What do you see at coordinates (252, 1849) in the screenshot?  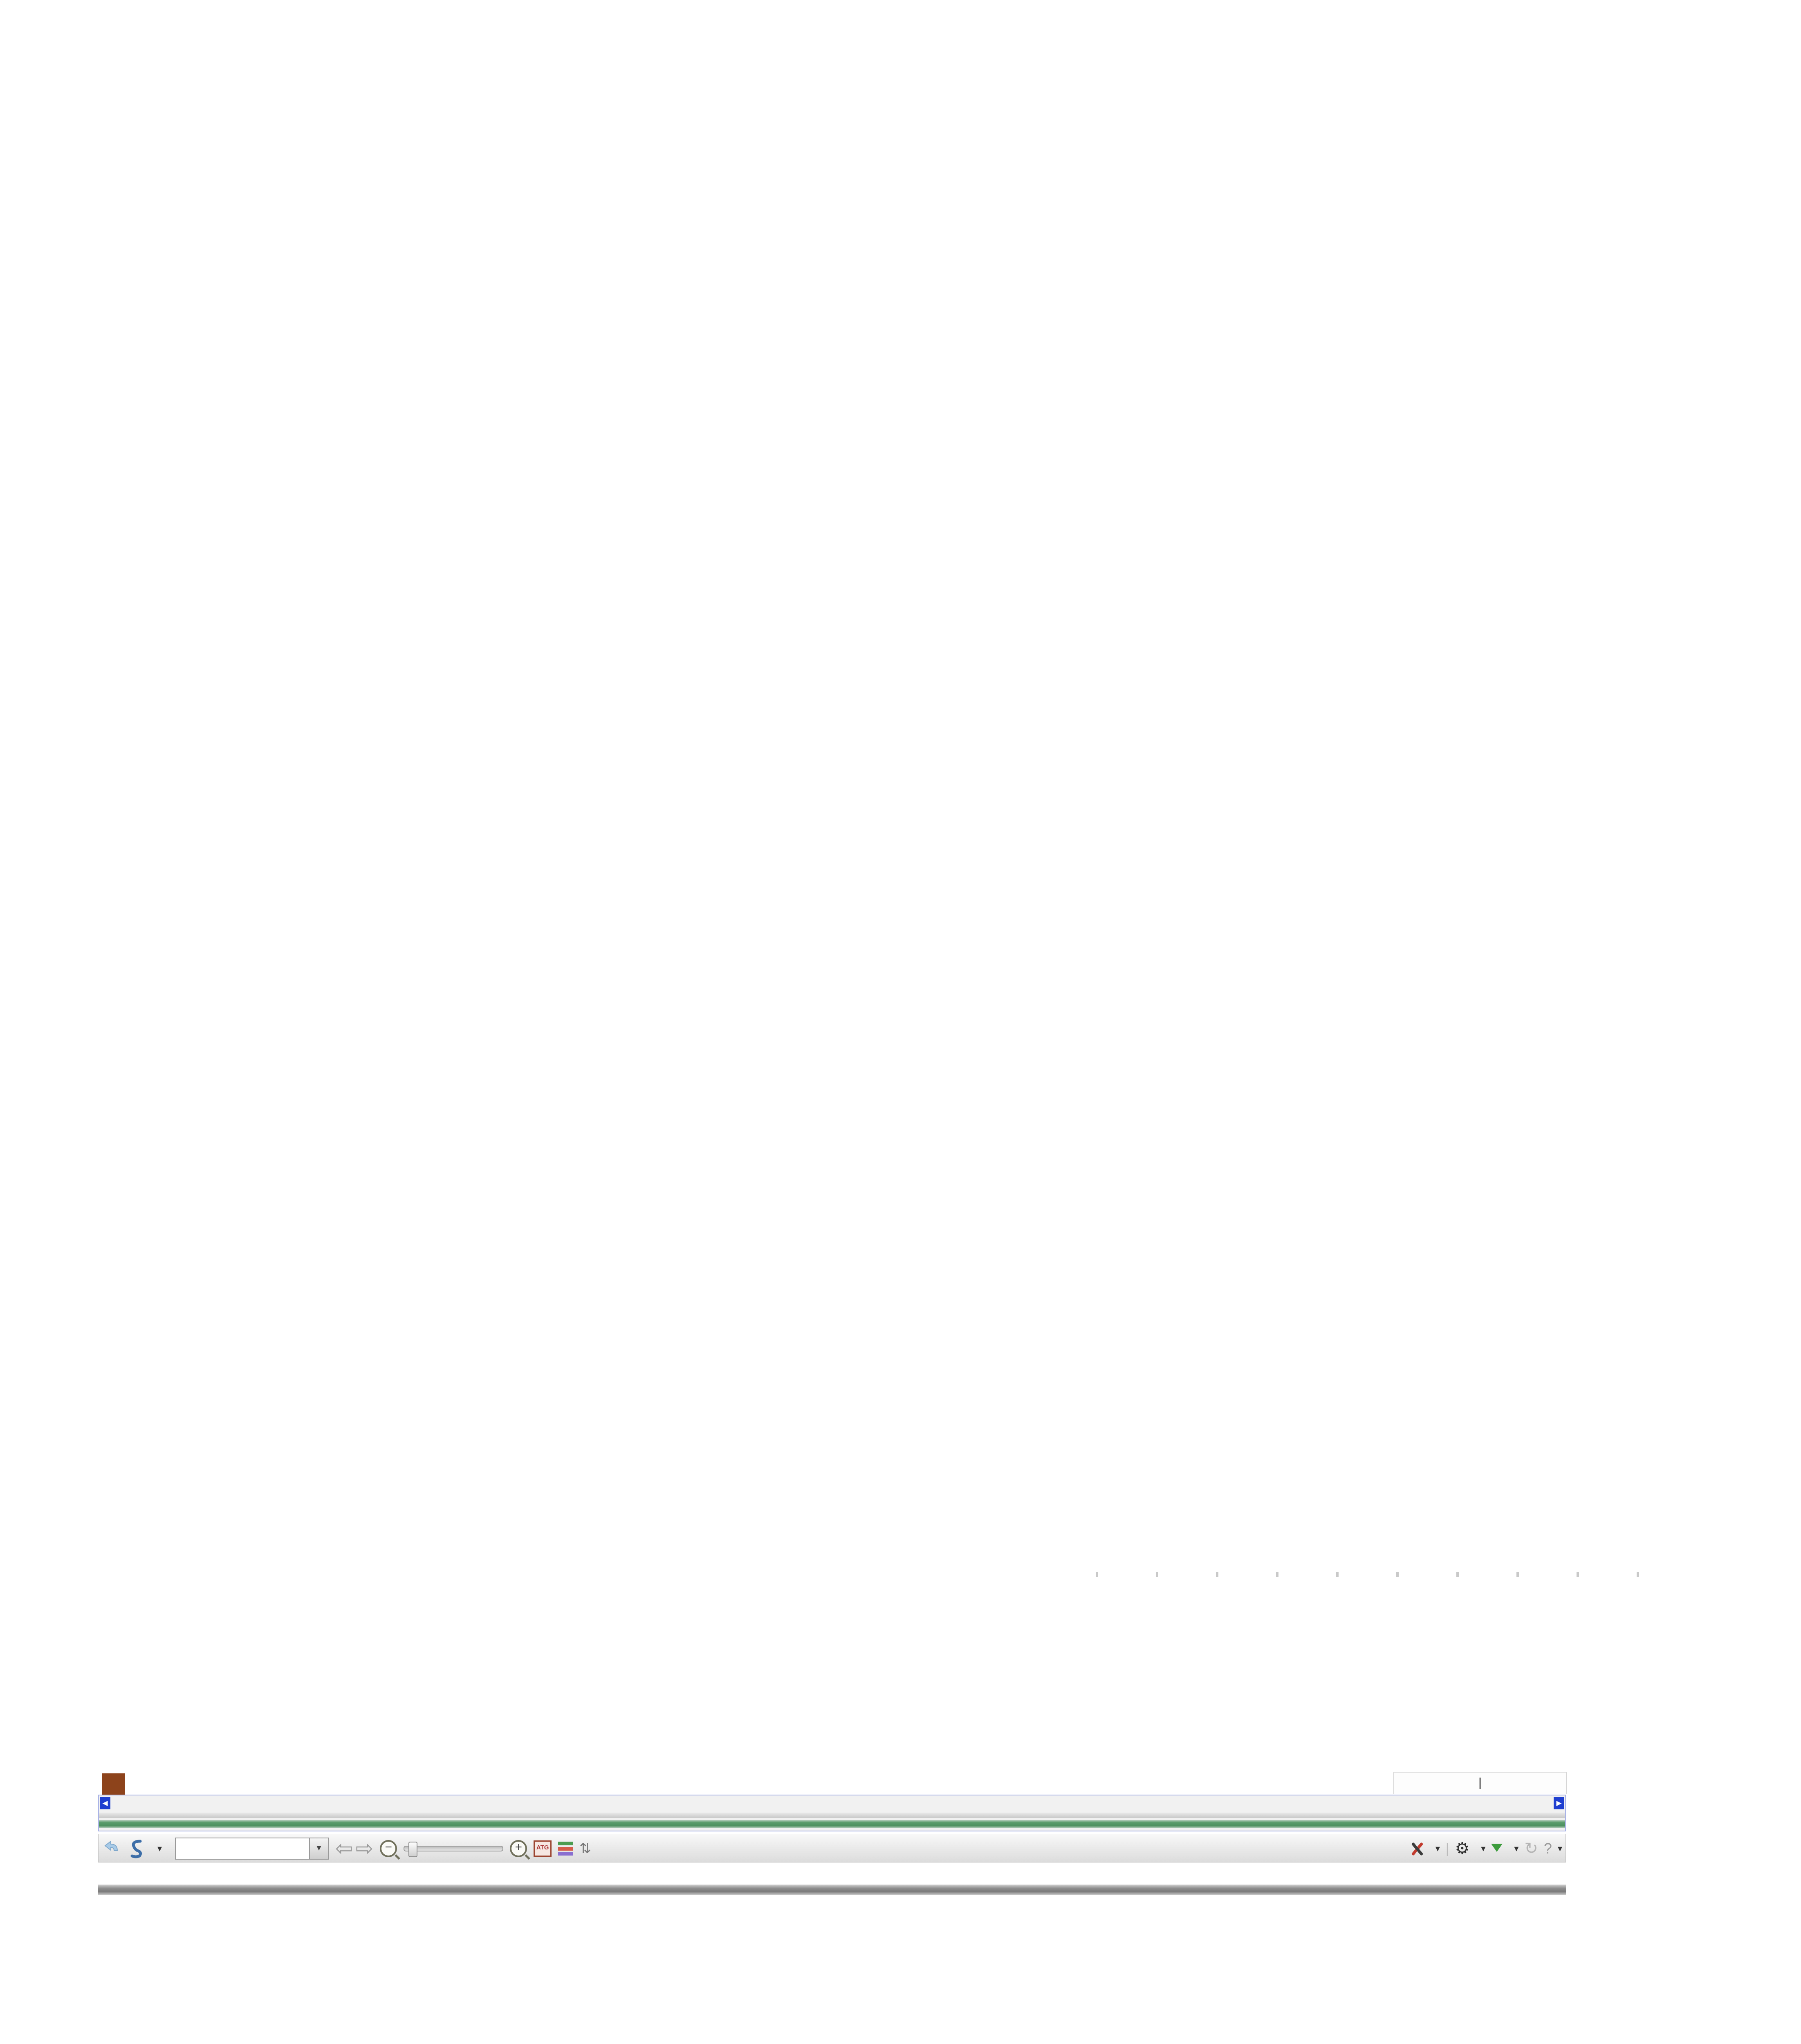 I see `find-input: ▾` at bounding box center [252, 1849].